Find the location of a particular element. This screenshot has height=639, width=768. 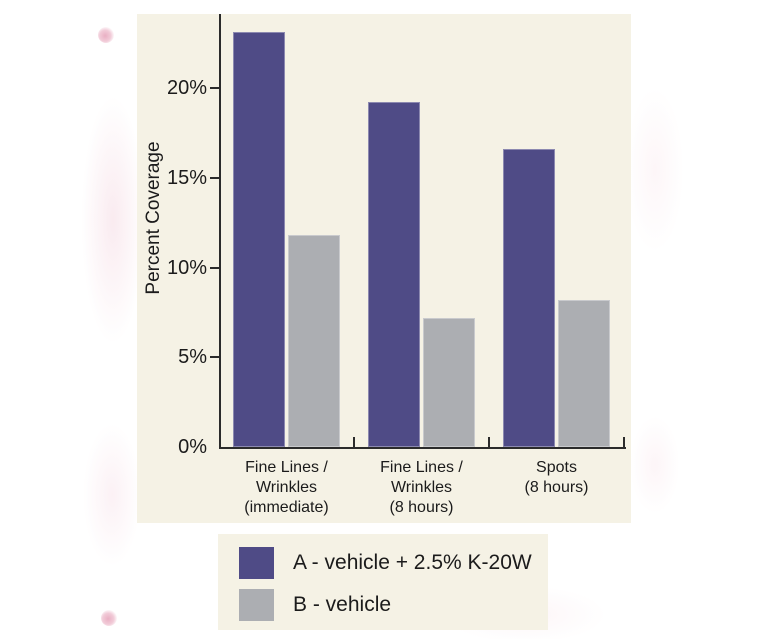

legend-item: A - vehicle + 2.5% K-20W is located at coordinates (393, 563).